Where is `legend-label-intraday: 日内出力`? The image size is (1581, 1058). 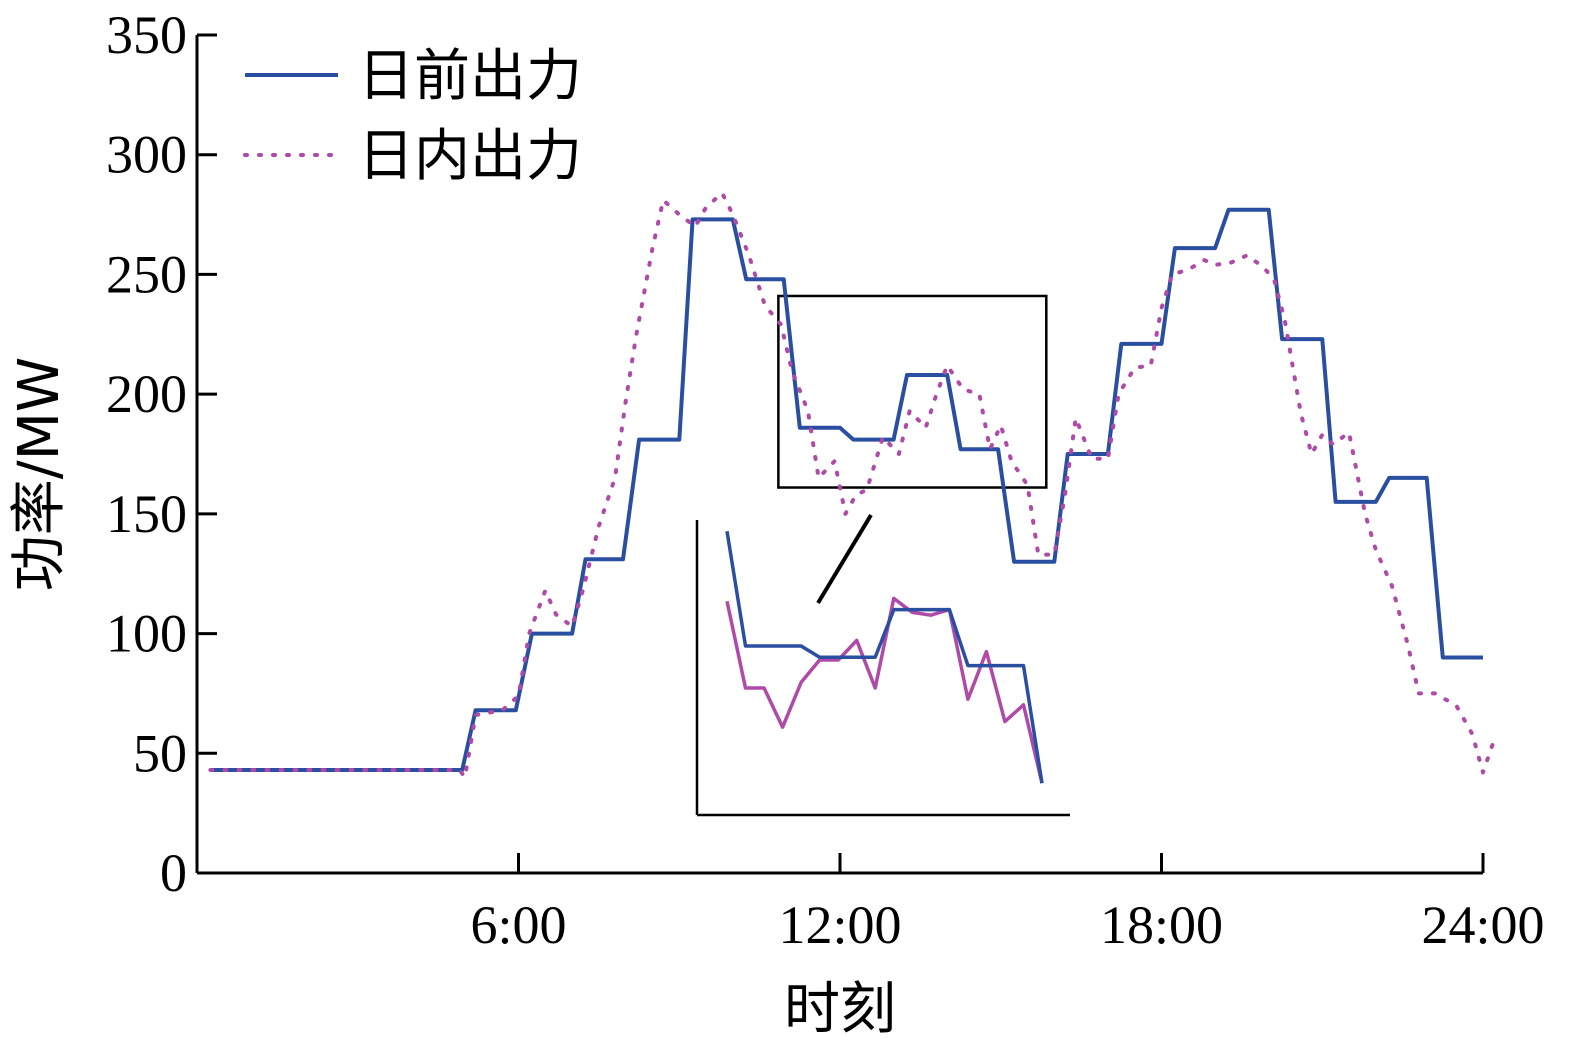
legend-label-intraday: 日内出力 is located at coordinates (470, 156).